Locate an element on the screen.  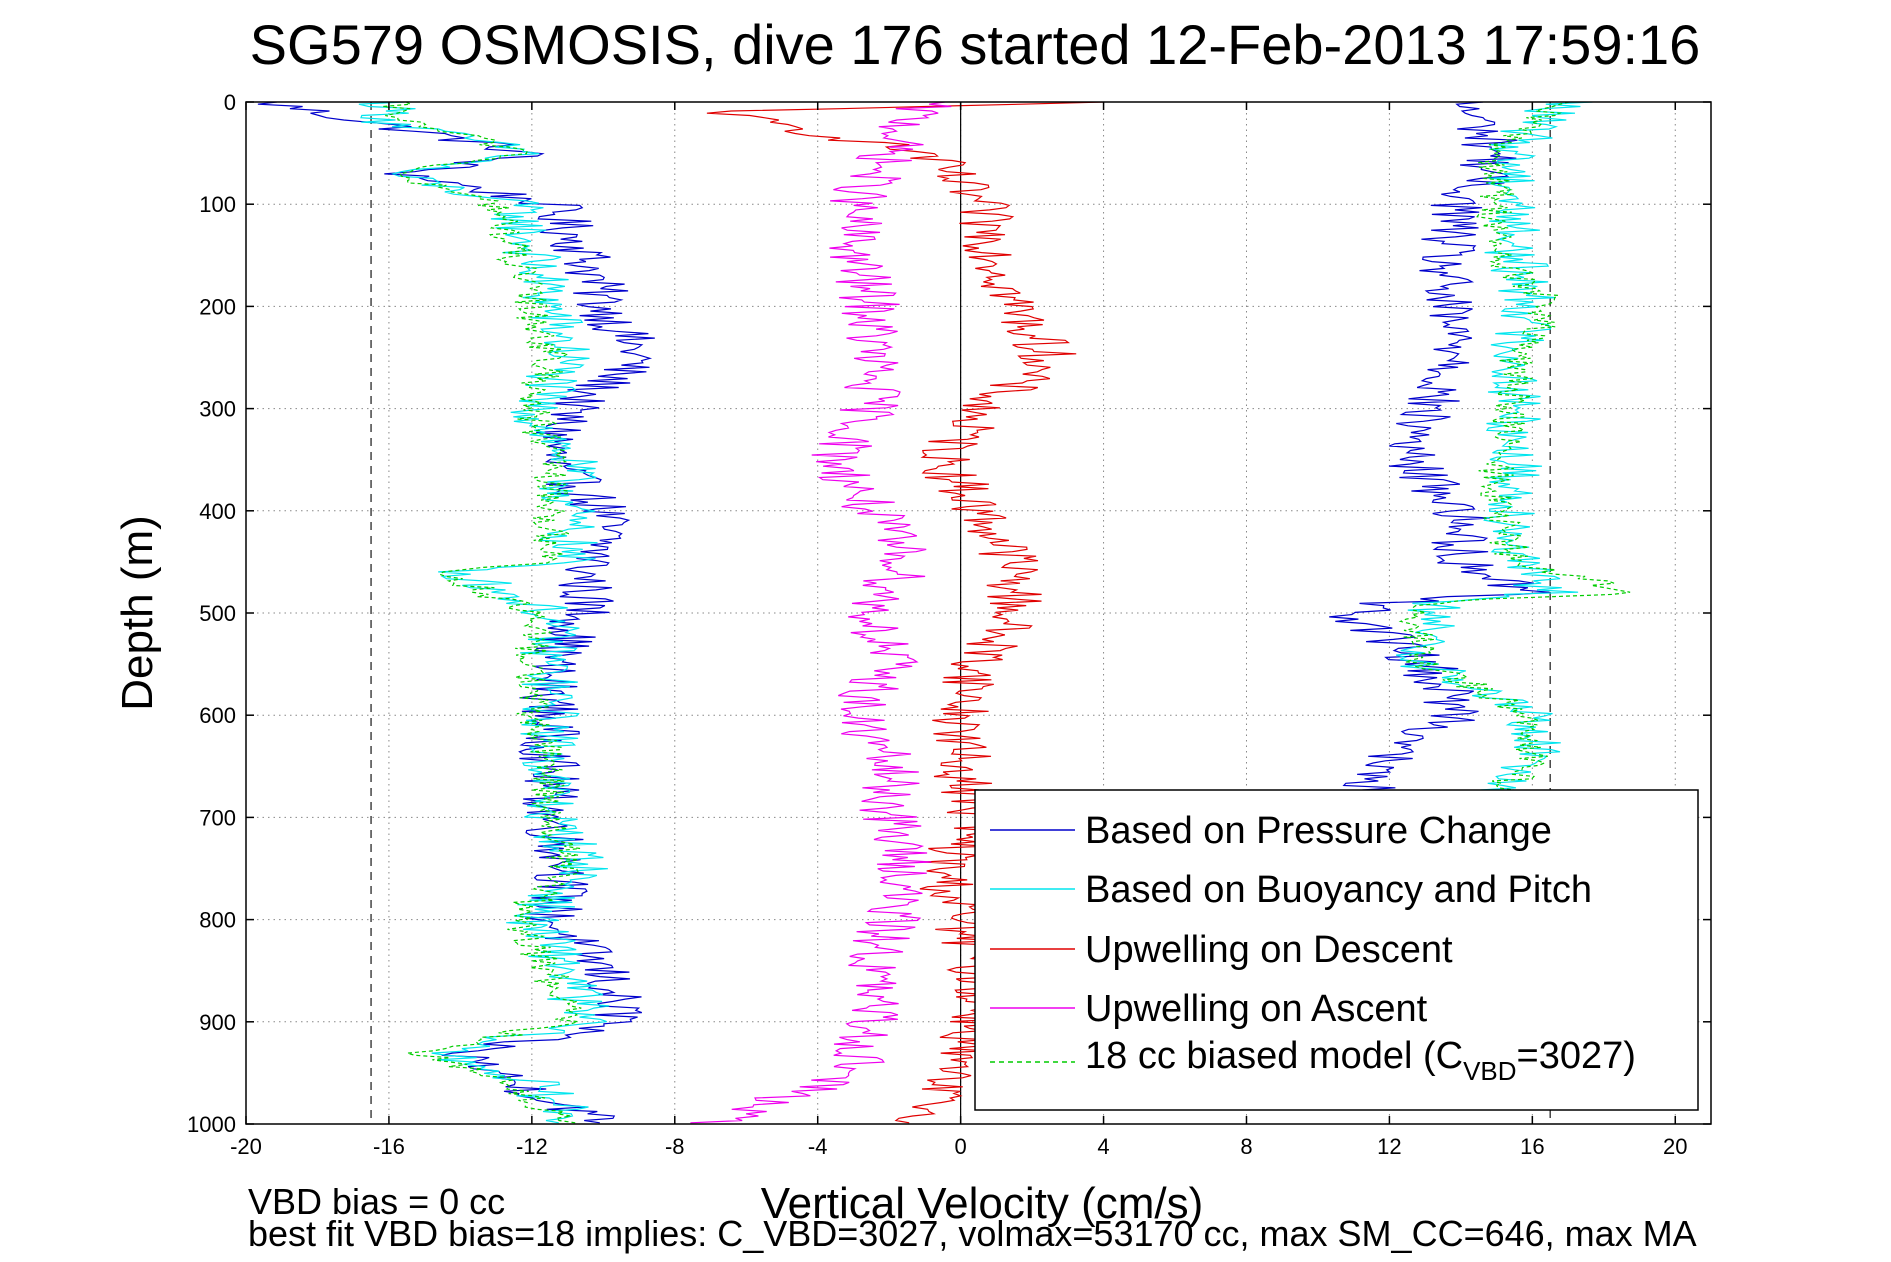
y-tick-label: 200 is located at coordinates (217, 306).